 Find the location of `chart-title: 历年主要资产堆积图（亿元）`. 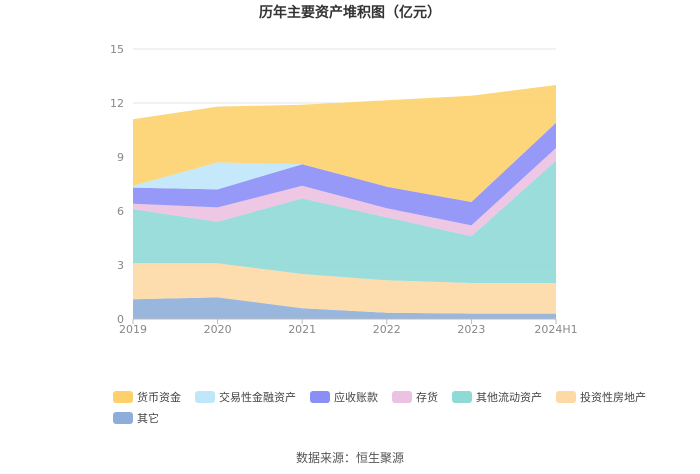

chart-title: 历年主要资产堆积图（亿元） is located at coordinates (350, 12).